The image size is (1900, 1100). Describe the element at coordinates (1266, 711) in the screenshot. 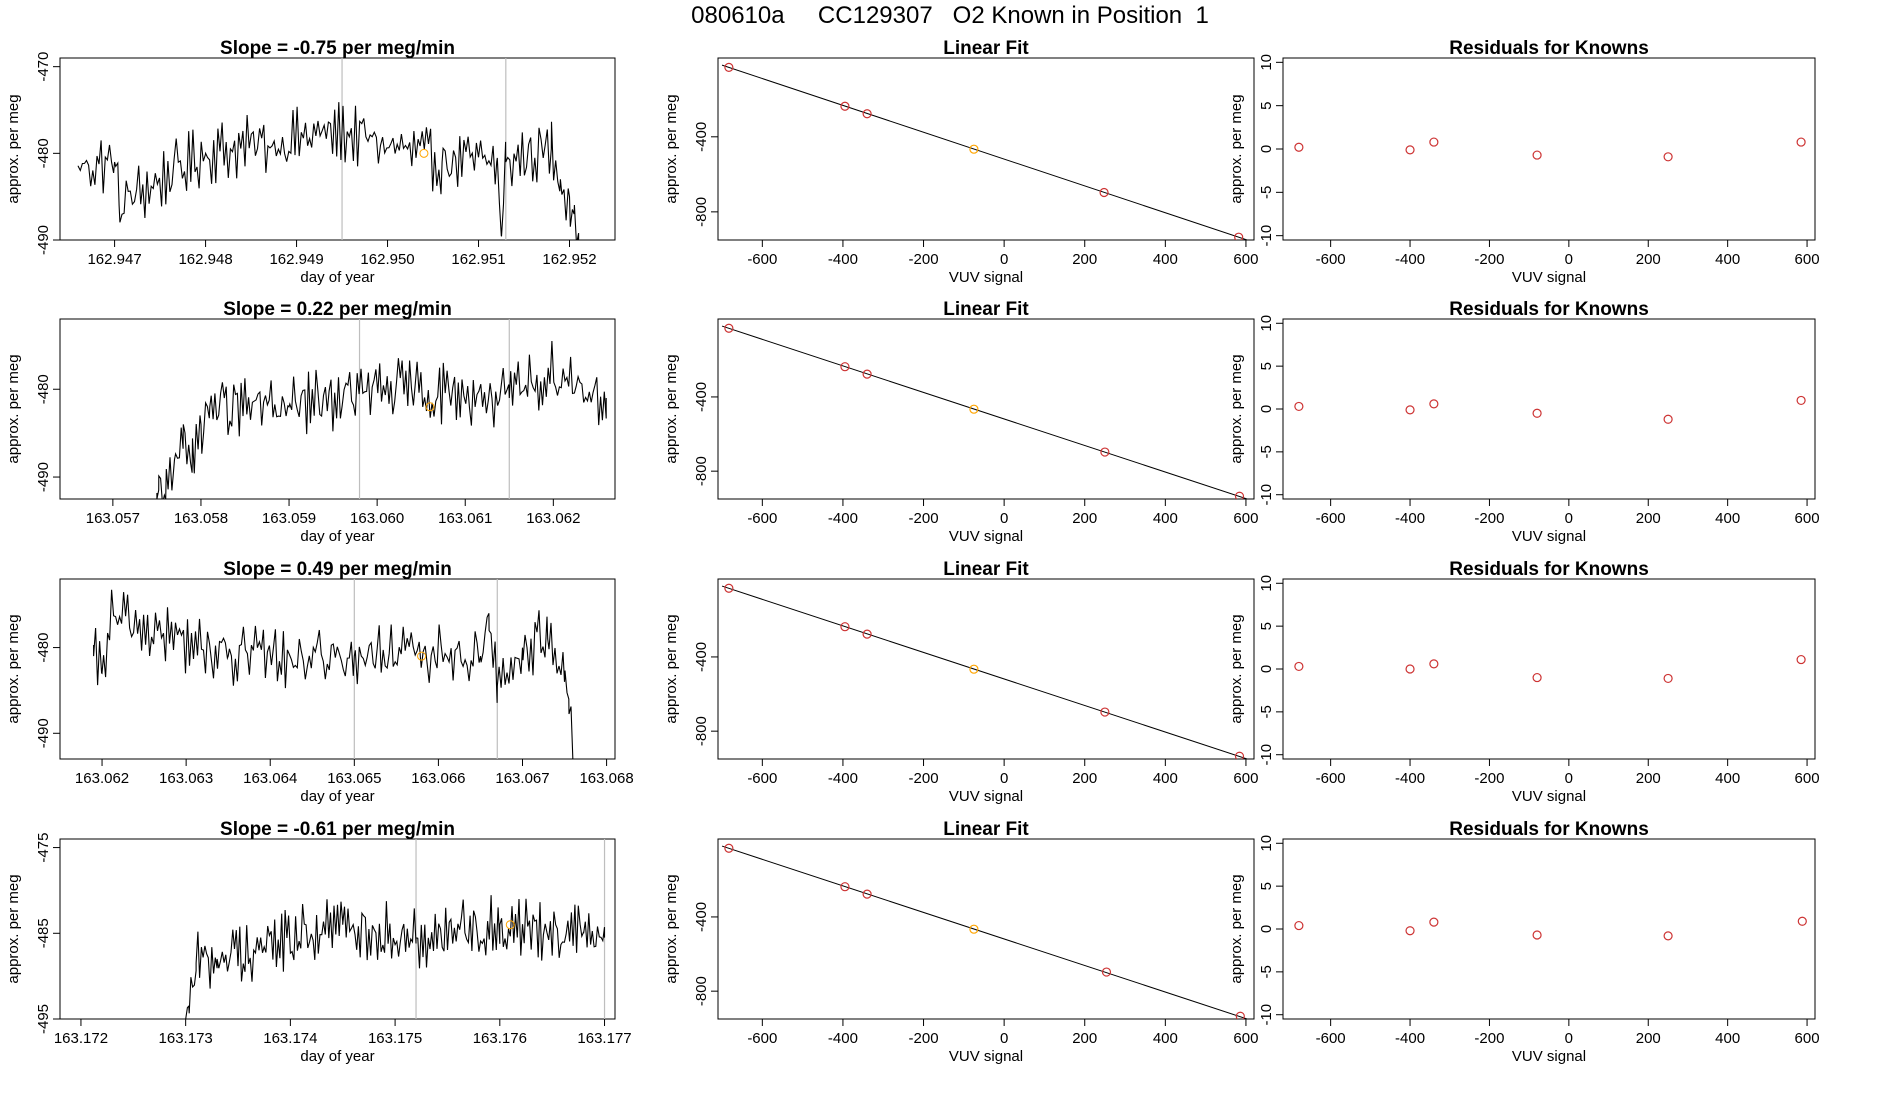

I see `y-tick-label: -5` at that location.